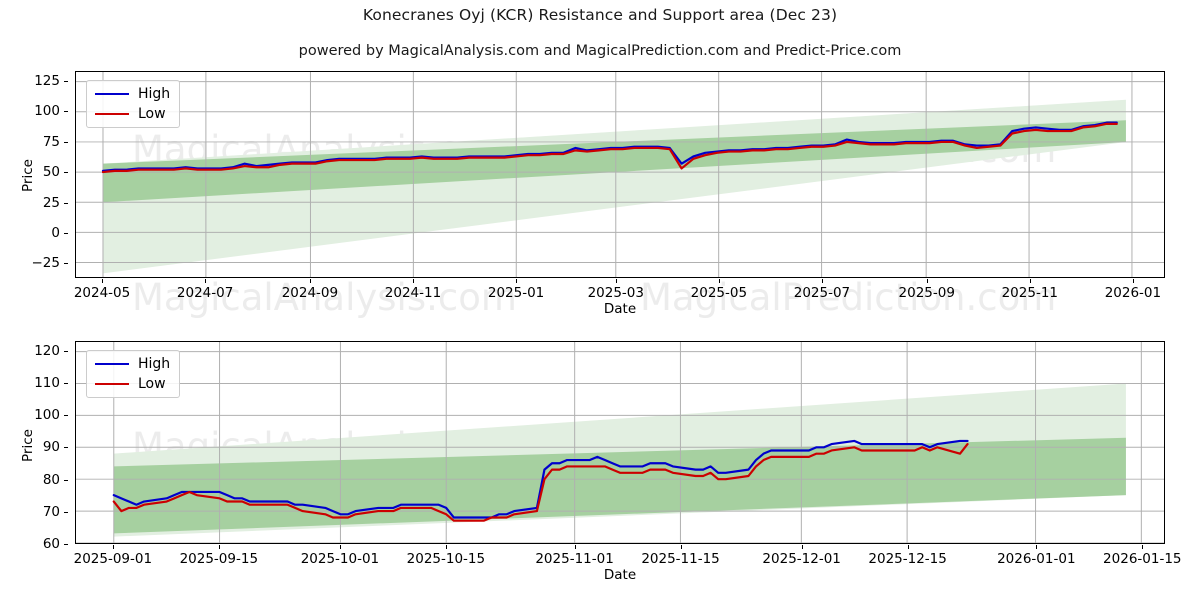 The height and width of the screenshot is (600, 1200). I want to click on x-tick-label: 2025-11-01, so click(574, 559).